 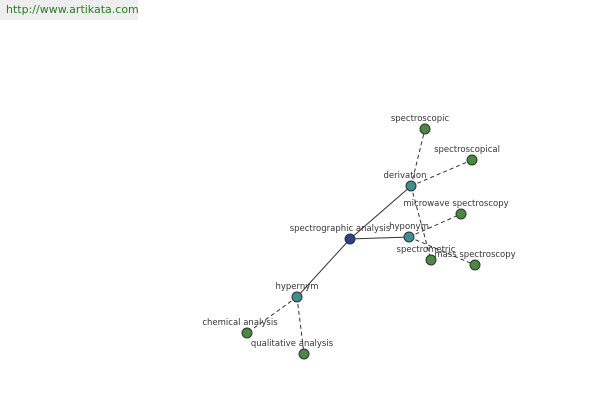 What do you see at coordinates (420, 119) in the screenshot?
I see `node-label: spectroscopic` at bounding box center [420, 119].